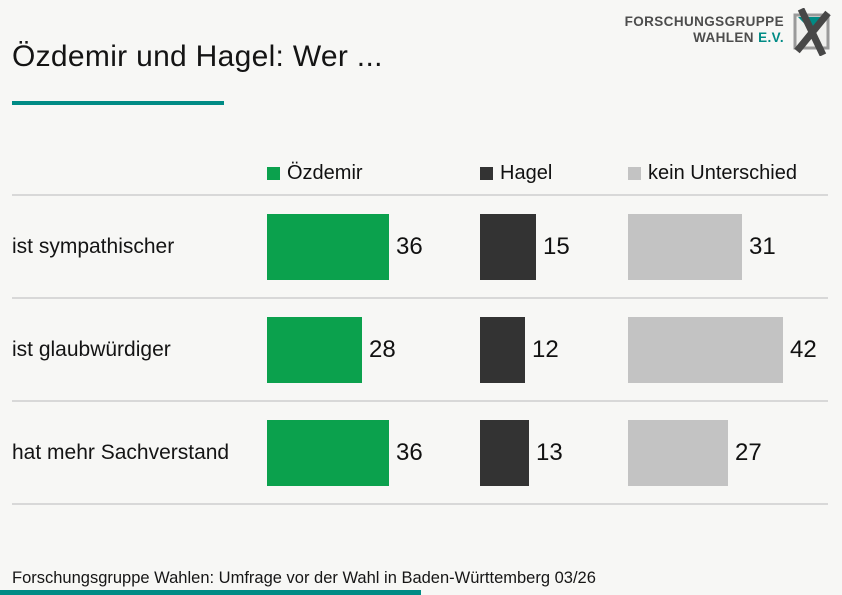 The width and height of the screenshot is (842, 595). What do you see at coordinates (803, 349) in the screenshot?
I see `bar-value: 42` at bounding box center [803, 349].